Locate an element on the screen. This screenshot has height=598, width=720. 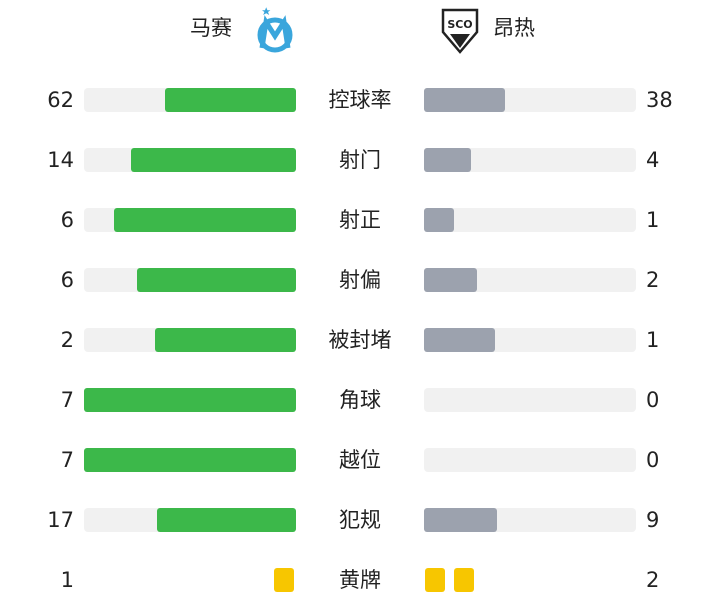
stat-label: 角球 is located at coordinates (360, 400).